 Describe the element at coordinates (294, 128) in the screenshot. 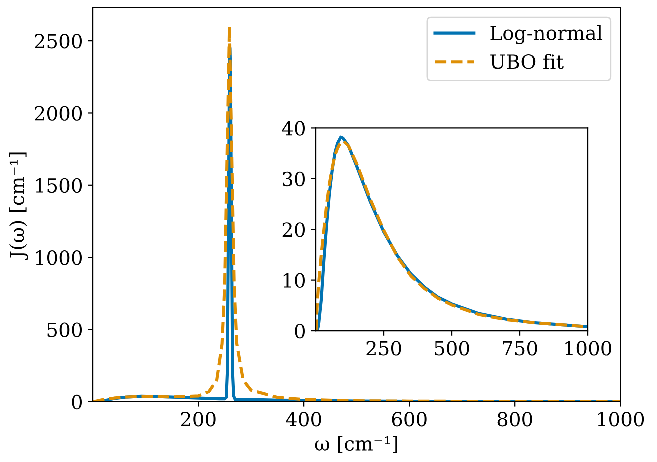

I see `y-tick-label: 40` at that location.